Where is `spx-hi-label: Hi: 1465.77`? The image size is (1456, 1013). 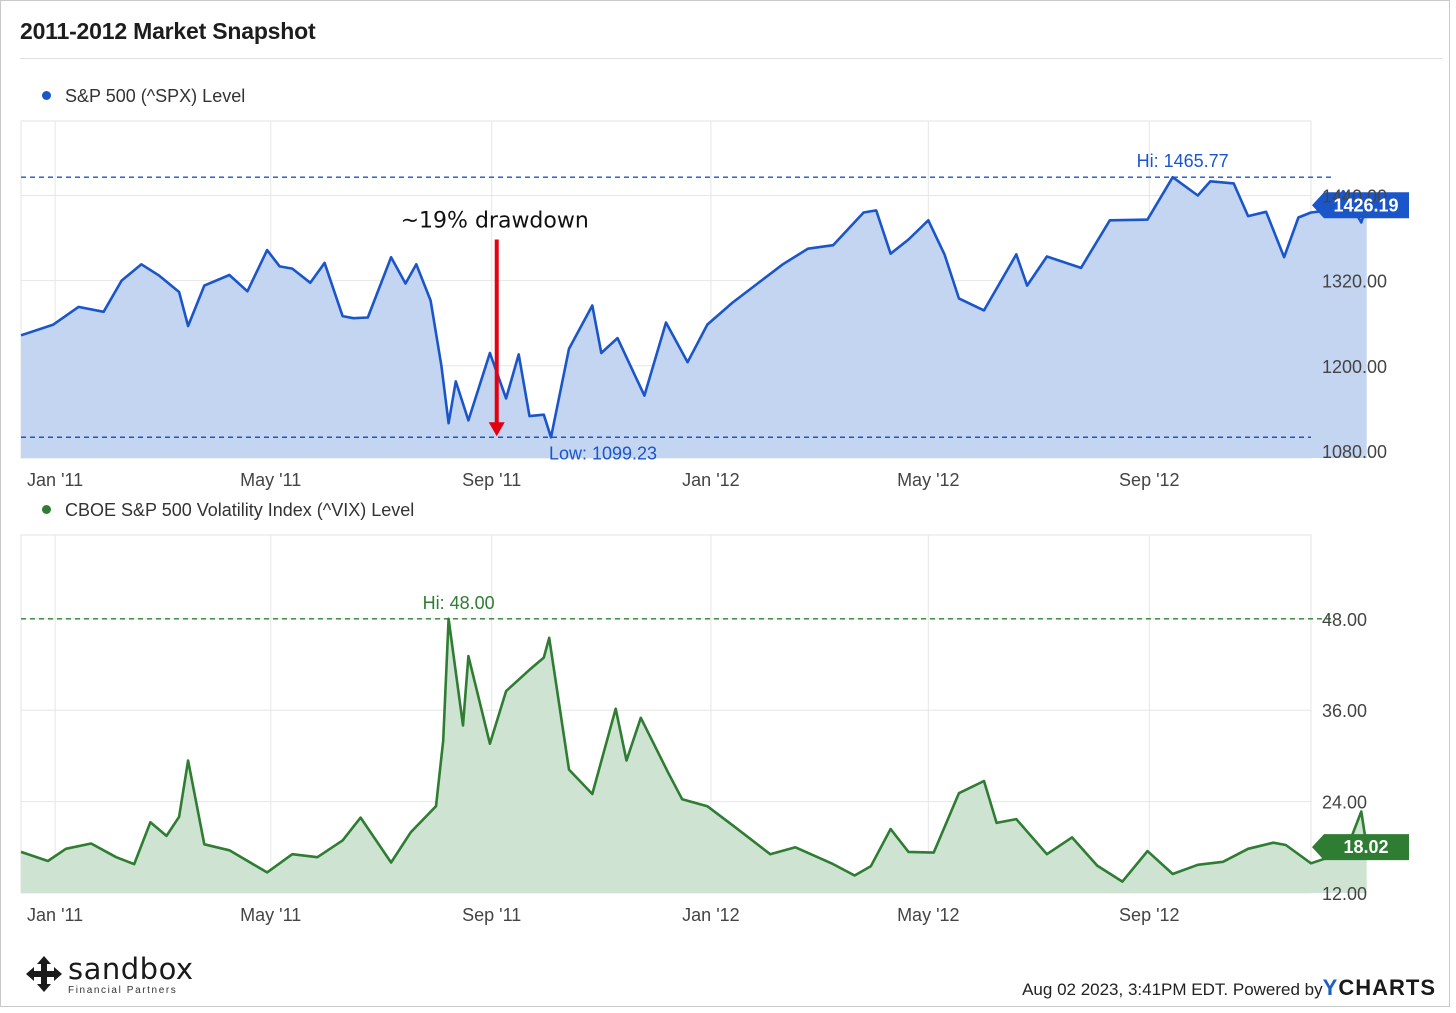
spx-hi-label: Hi: 1465.77 is located at coordinates (1183, 161).